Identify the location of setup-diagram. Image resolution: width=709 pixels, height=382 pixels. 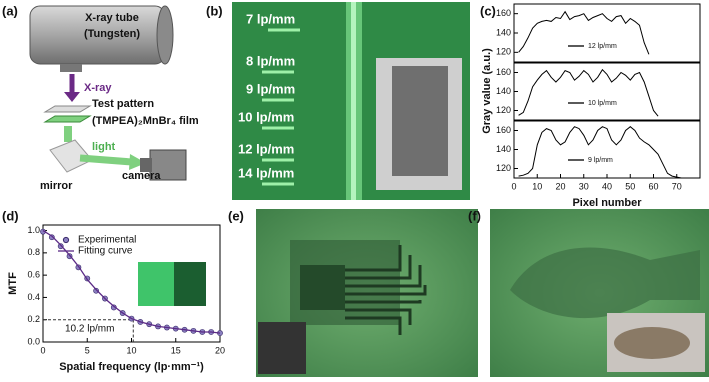
(108, 93).